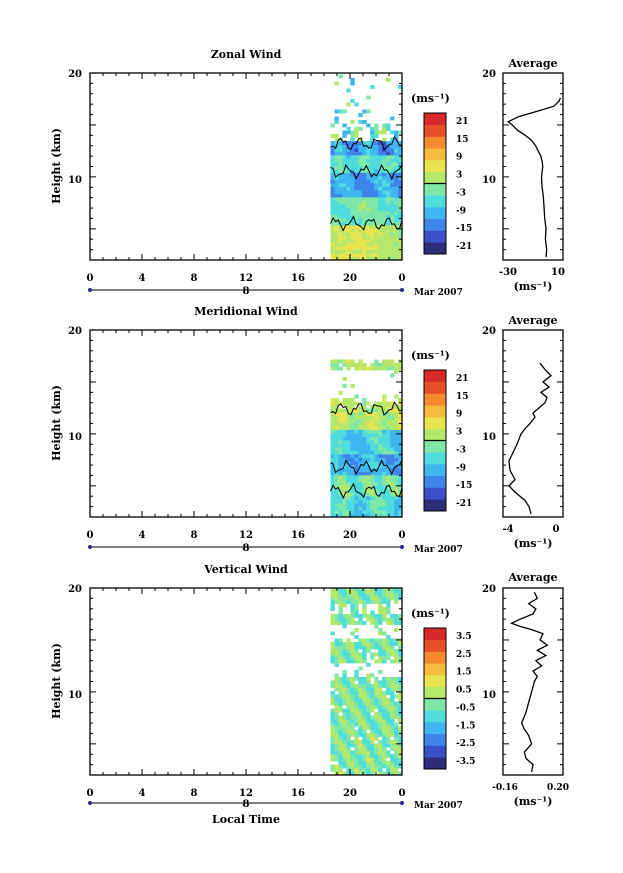 The height and width of the screenshot is (873, 623). What do you see at coordinates (459, 158) in the screenshot?
I see `colorbar-tick-label: 9` at bounding box center [459, 158].